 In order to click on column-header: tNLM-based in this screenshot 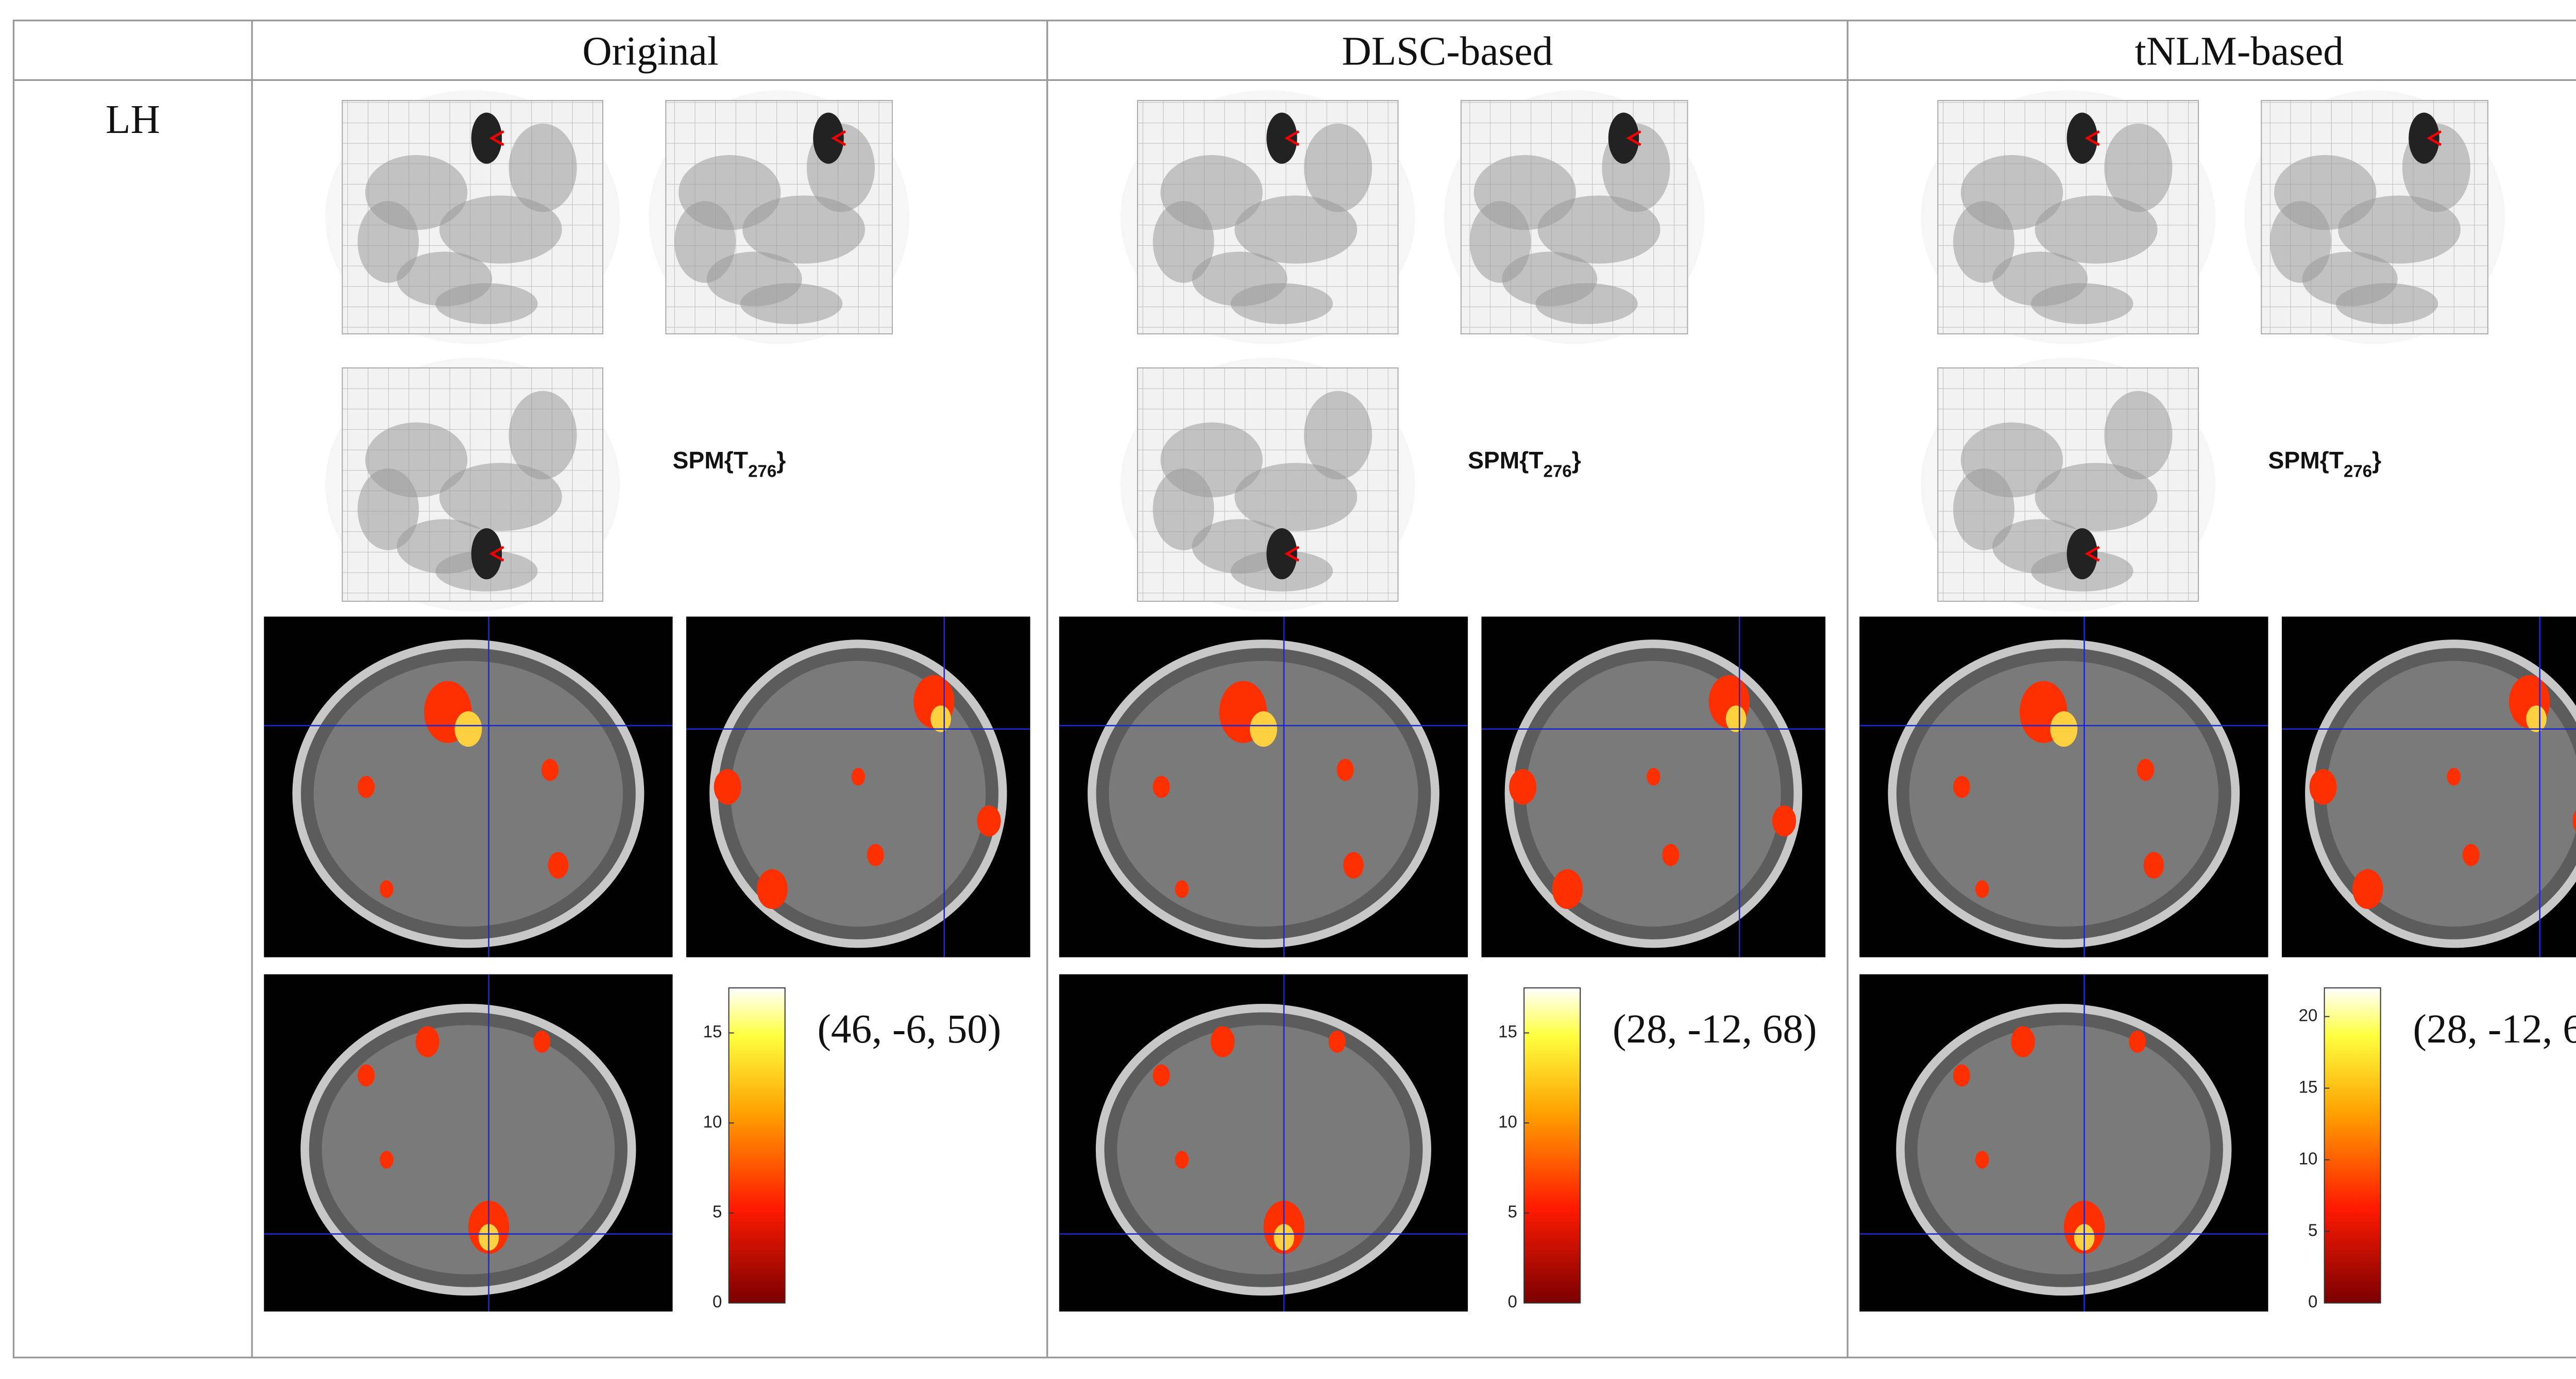, I will do `click(2239, 51)`.